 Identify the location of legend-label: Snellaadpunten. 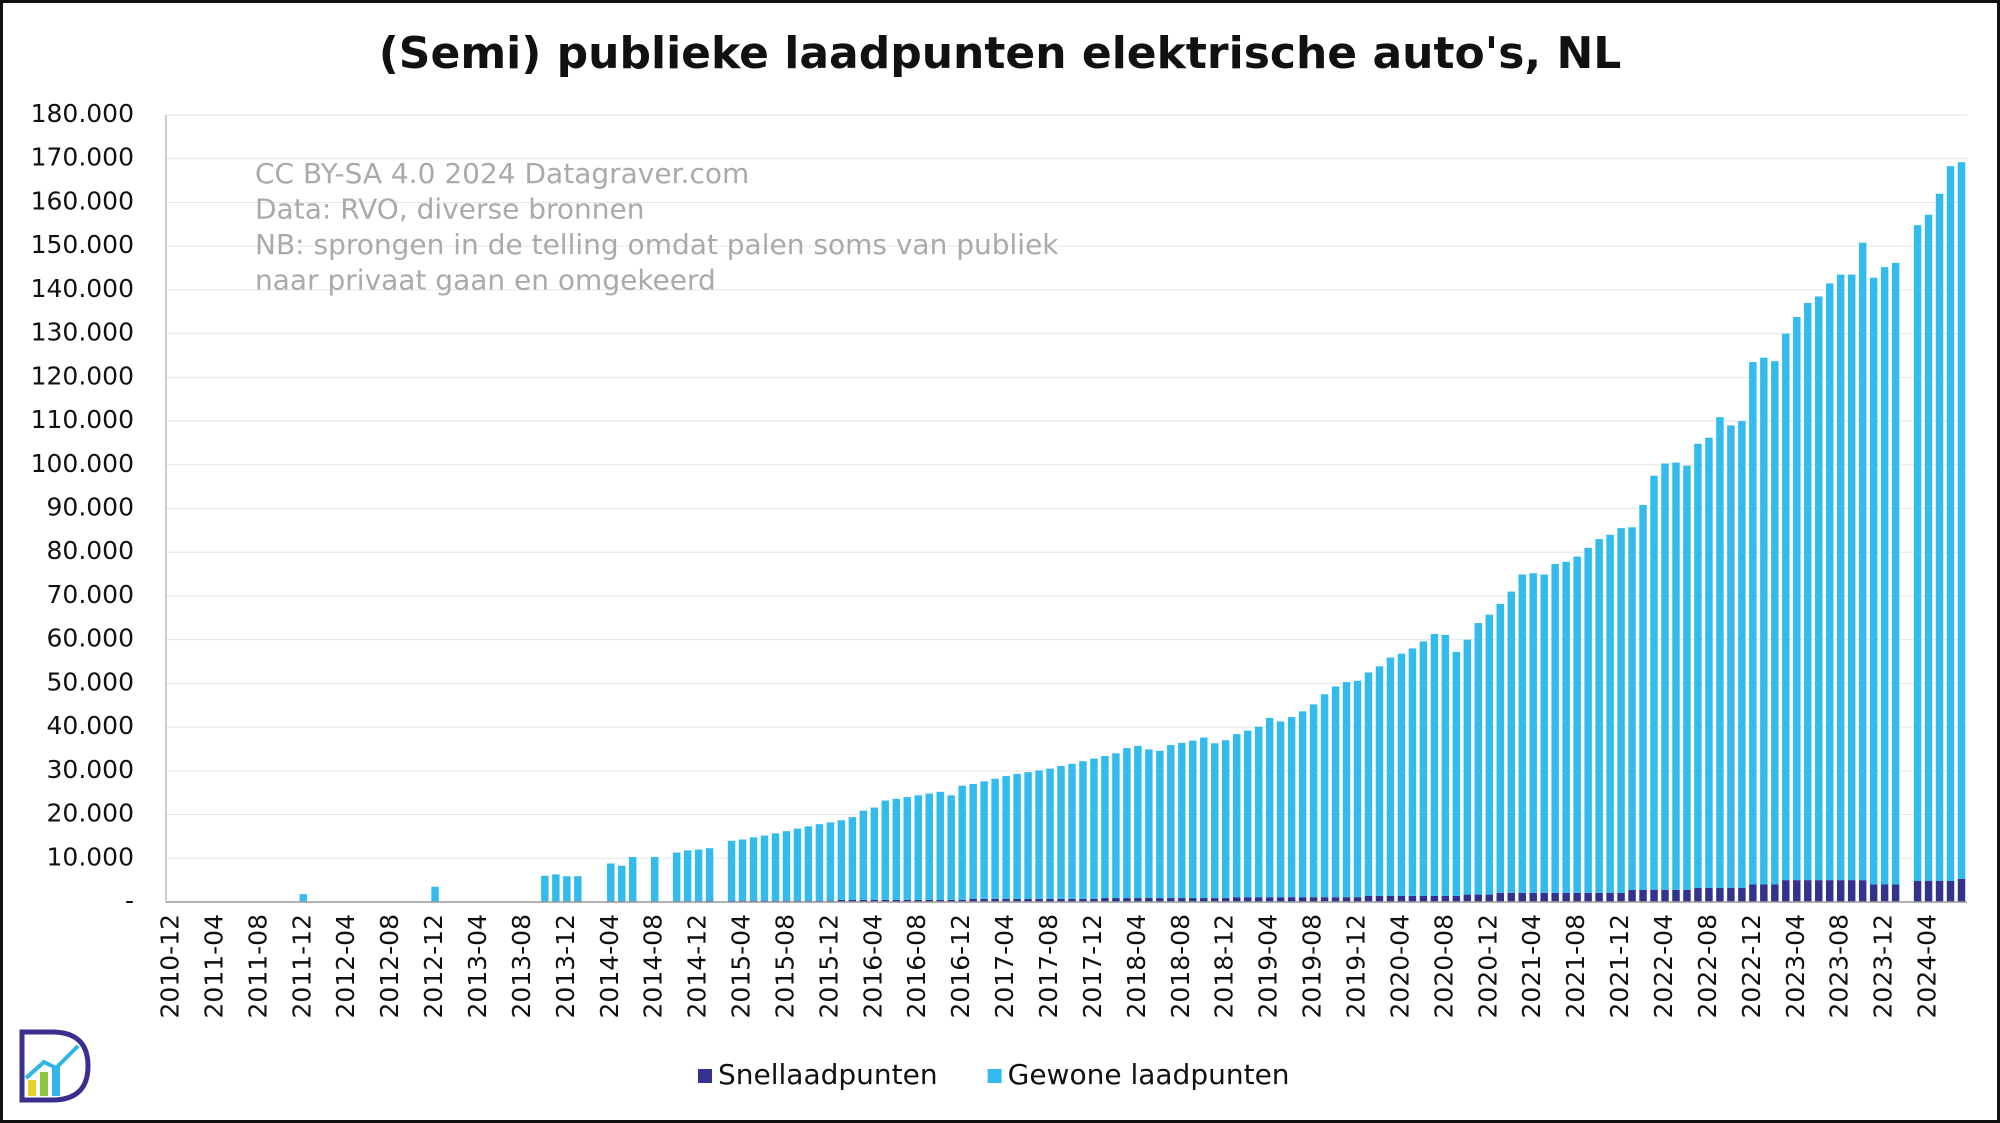
(828, 1074).